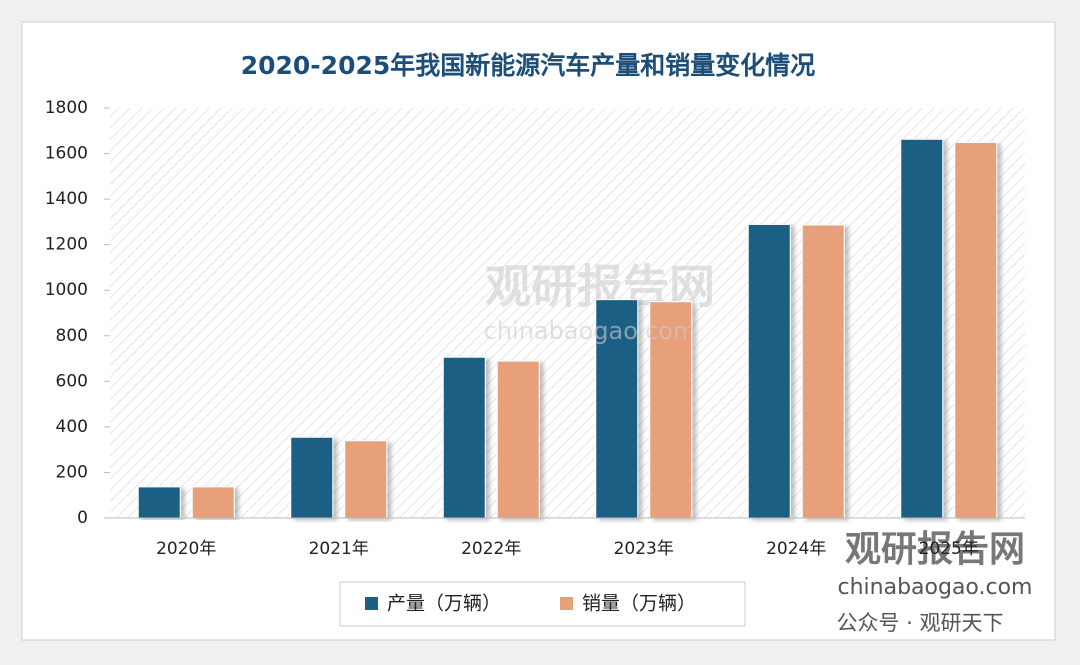  What do you see at coordinates (66, 290) in the screenshot?
I see `y-tick-label: 1000` at bounding box center [66, 290].